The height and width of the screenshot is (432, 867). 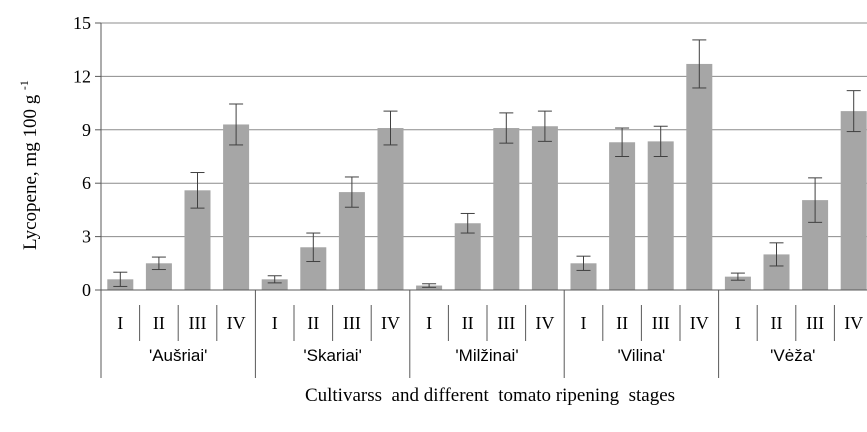 I want to click on y-tick-label: 0, so click(x=86, y=290).